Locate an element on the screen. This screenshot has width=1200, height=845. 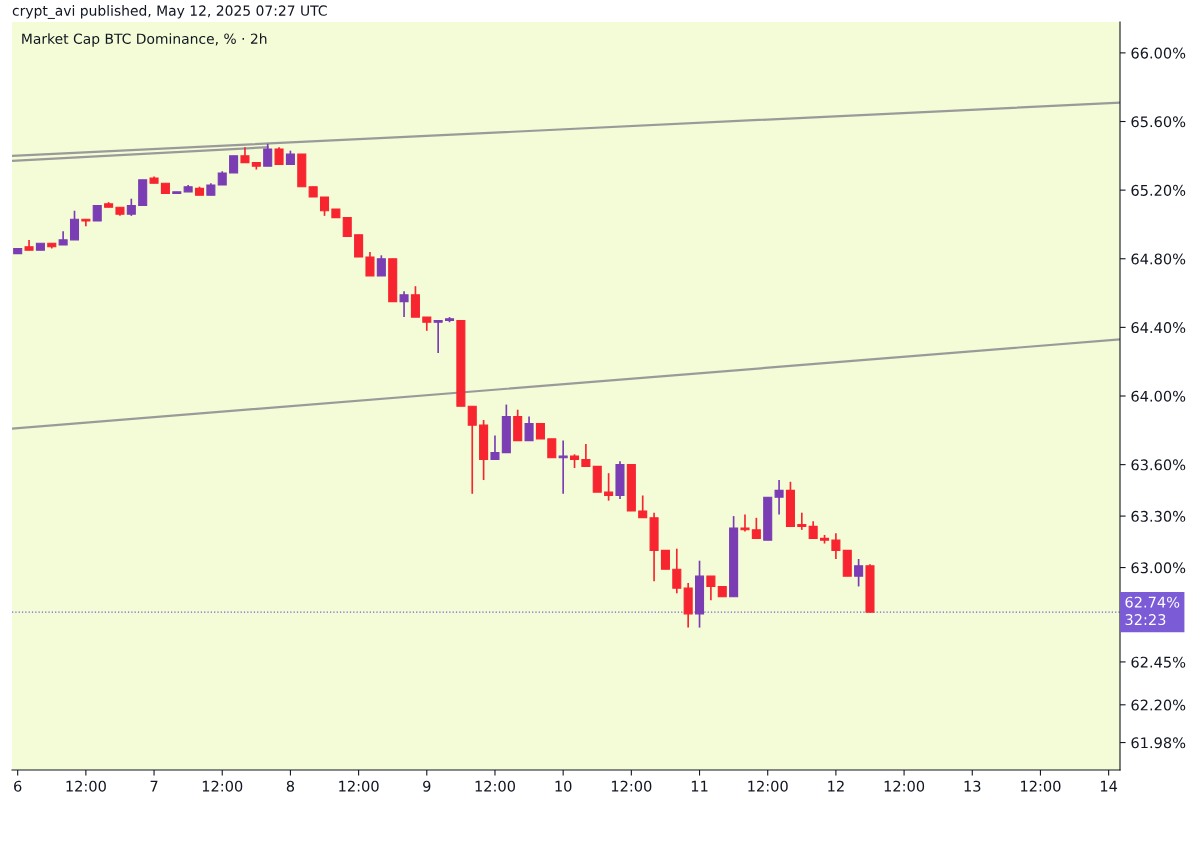
y-tick-label: 63.60% is located at coordinates (1158, 465).